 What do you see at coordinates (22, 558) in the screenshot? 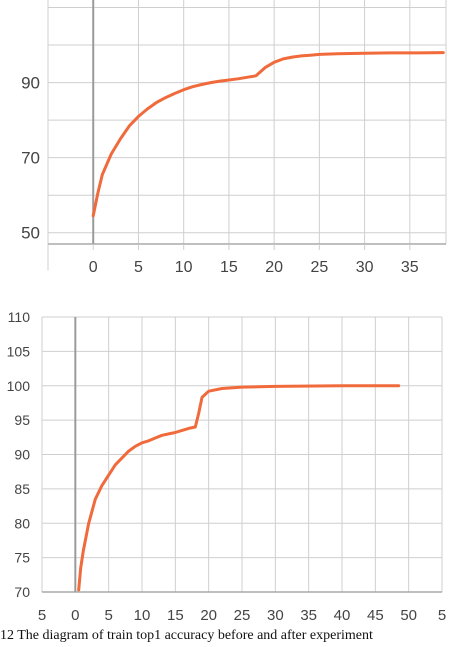
I see `y-tick-label: 75` at bounding box center [22, 558].